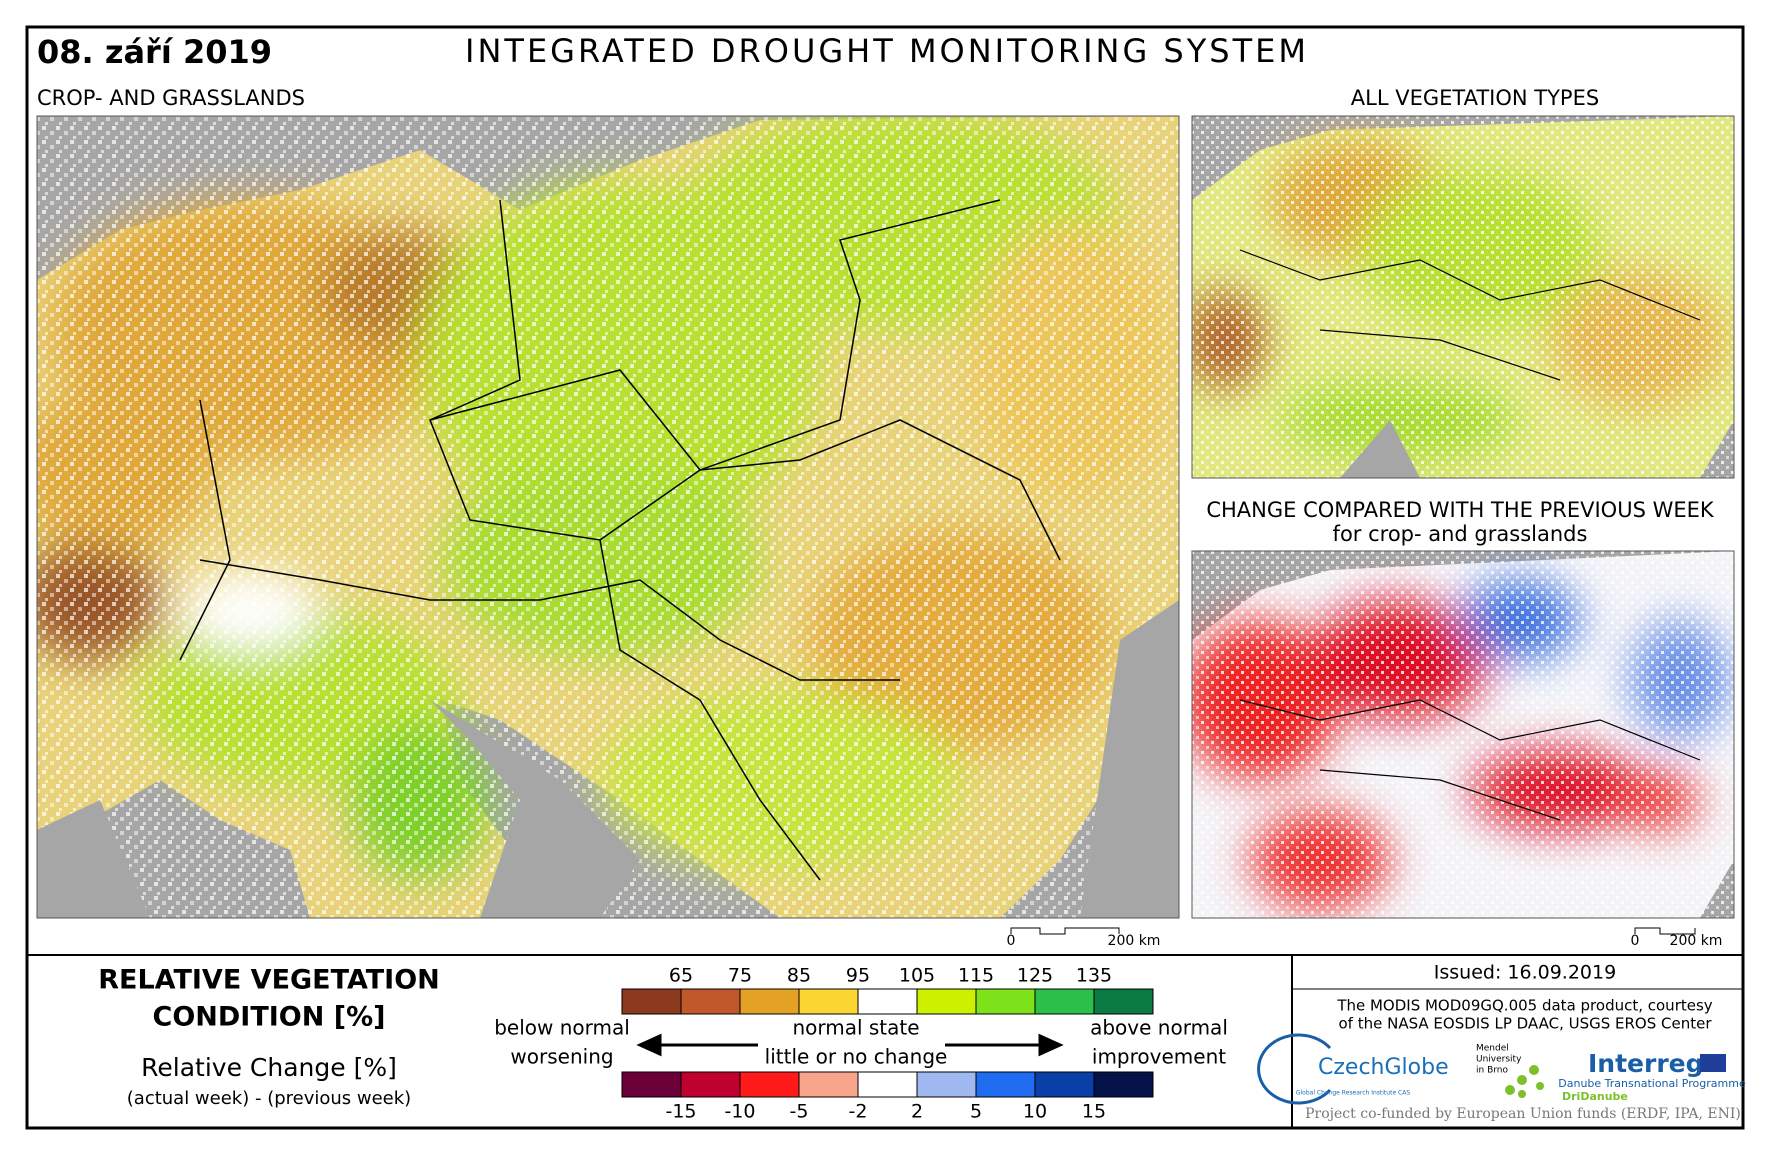 The image size is (1772, 1156). What do you see at coordinates (680, 1112) in the screenshot?
I see `tick-label: -15` at bounding box center [680, 1112].